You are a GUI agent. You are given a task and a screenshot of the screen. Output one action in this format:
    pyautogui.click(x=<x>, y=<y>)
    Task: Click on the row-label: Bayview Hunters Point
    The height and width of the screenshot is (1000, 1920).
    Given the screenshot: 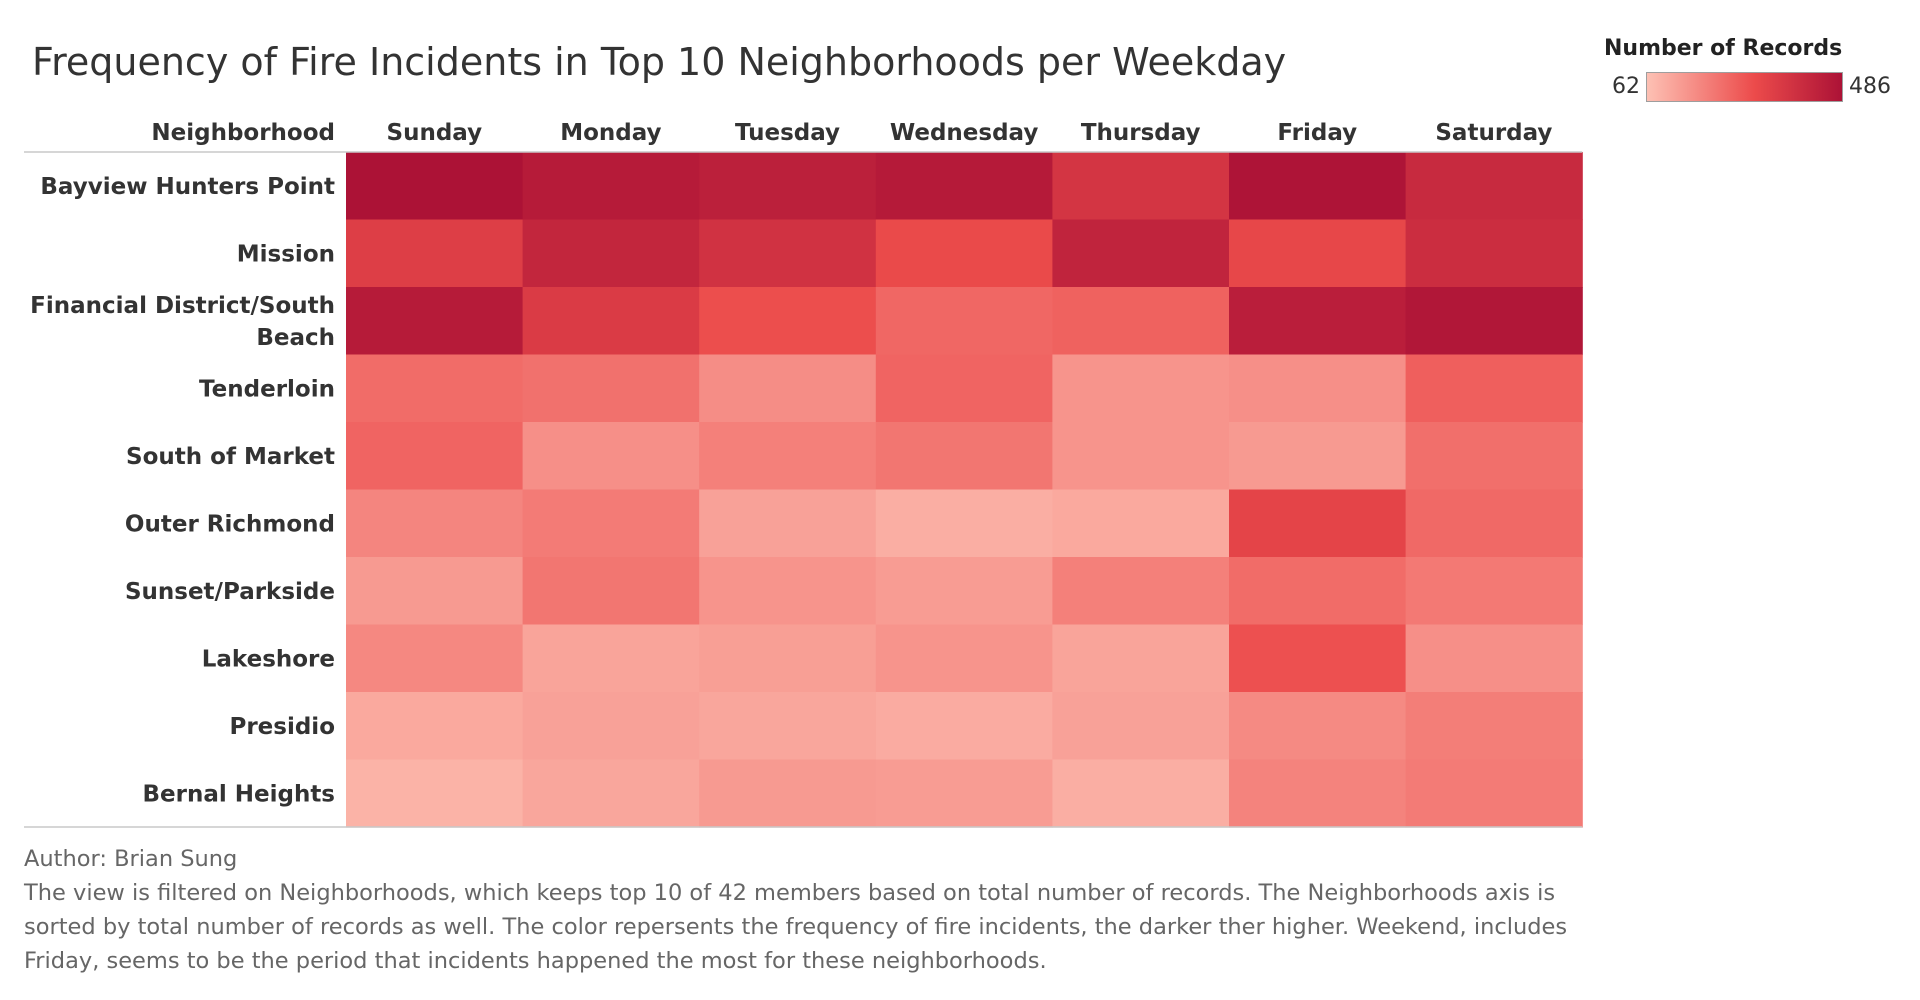 What is the action you would take?
    pyautogui.click(x=187, y=187)
    